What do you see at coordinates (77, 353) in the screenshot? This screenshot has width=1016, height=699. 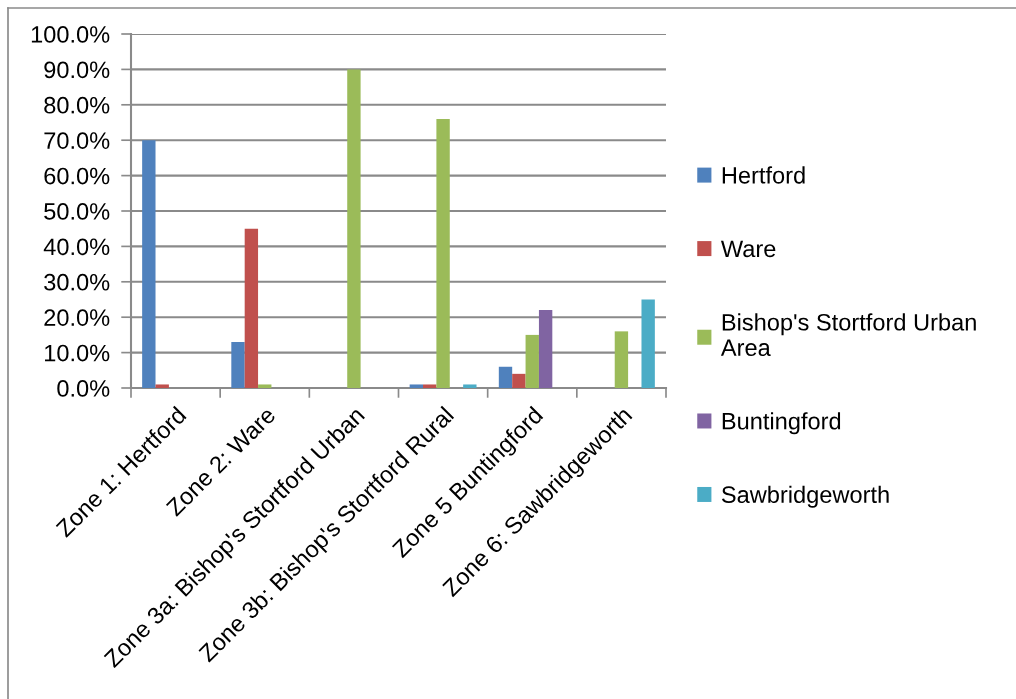 I see `y-tick-label: 10.0%` at bounding box center [77, 353].